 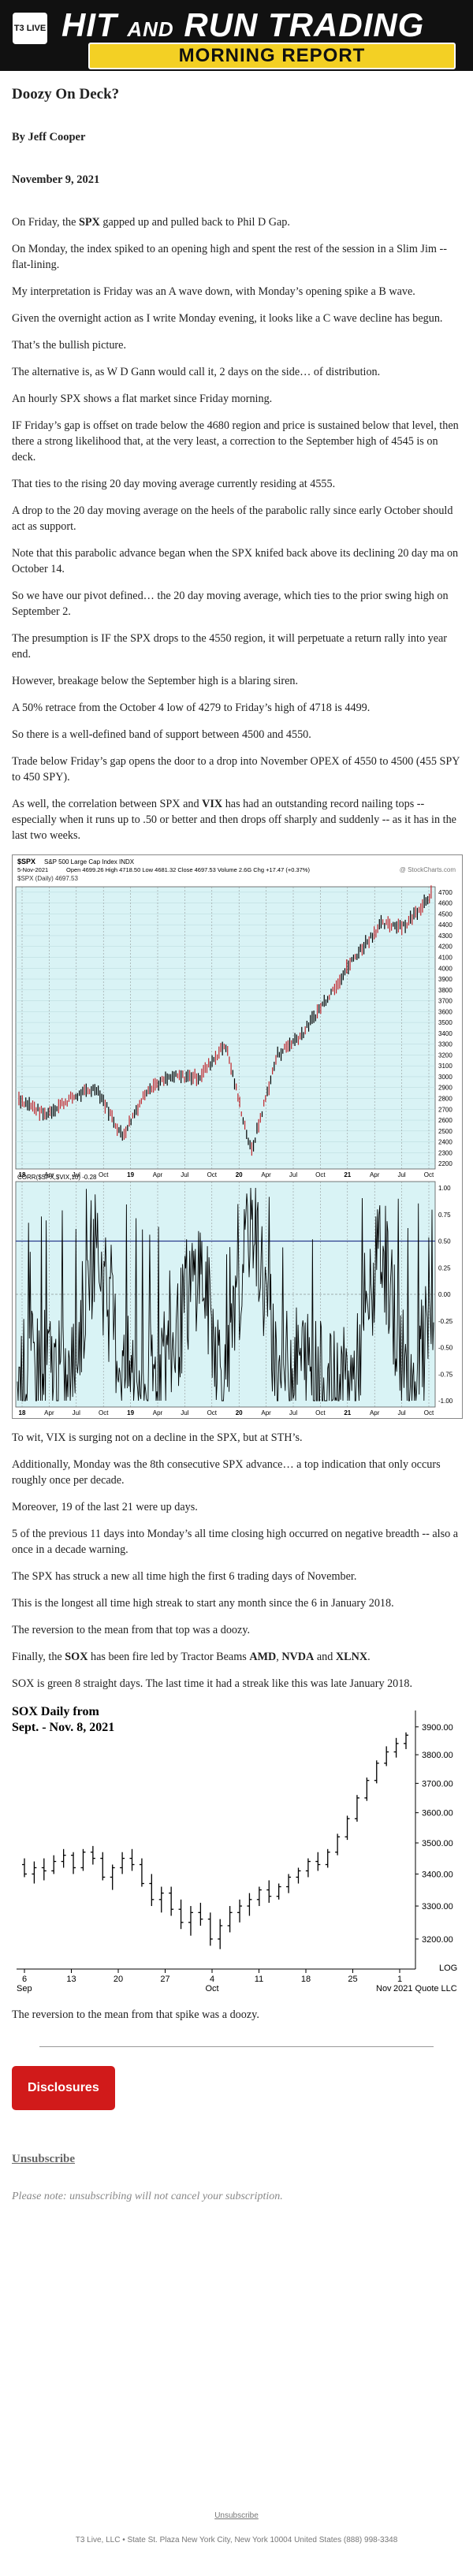 I want to click on x-tick-label: 20, so click(x=239, y=1412).